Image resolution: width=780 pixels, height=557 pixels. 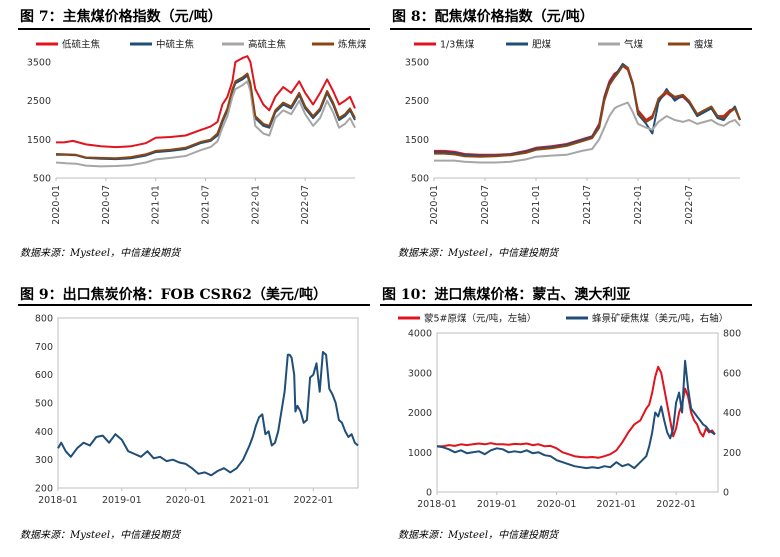 What do you see at coordinates (704, 45) in the screenshot?
I see `fig8-legend-label-3: 瘦煤` at bounding box center [704, 45].